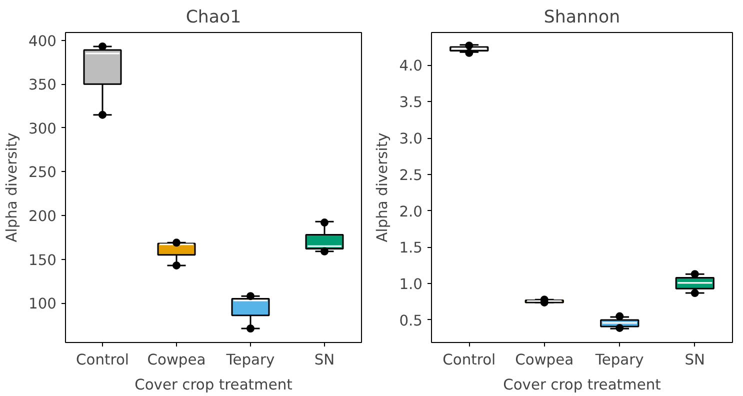 The height and width of the screenshot is (396, 743). I want to click on y-tick-label: 400, so click(42, 41).